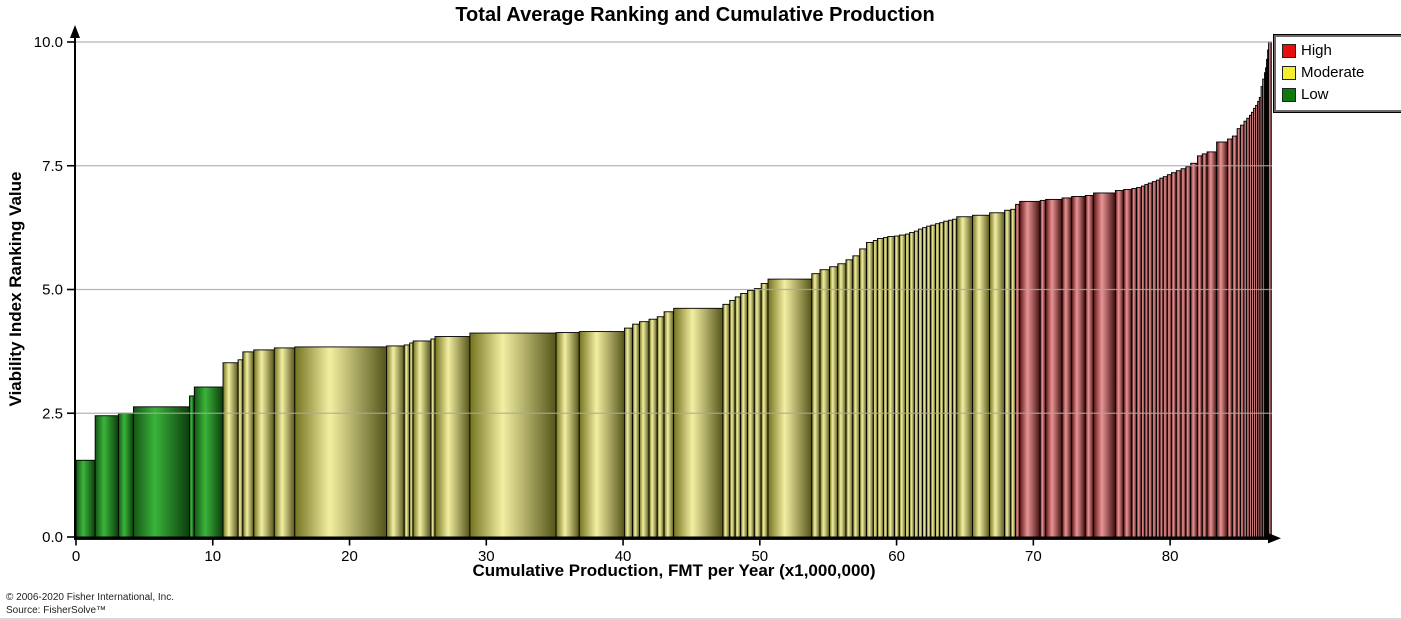 The height and width of the screenshot is (620, 1401). What do you see at coordinates (90, 597) in the screenshot?
I see `copyright-line: © 2006-2020 Fisher International, Inc.` at bounding box center [90, 597].